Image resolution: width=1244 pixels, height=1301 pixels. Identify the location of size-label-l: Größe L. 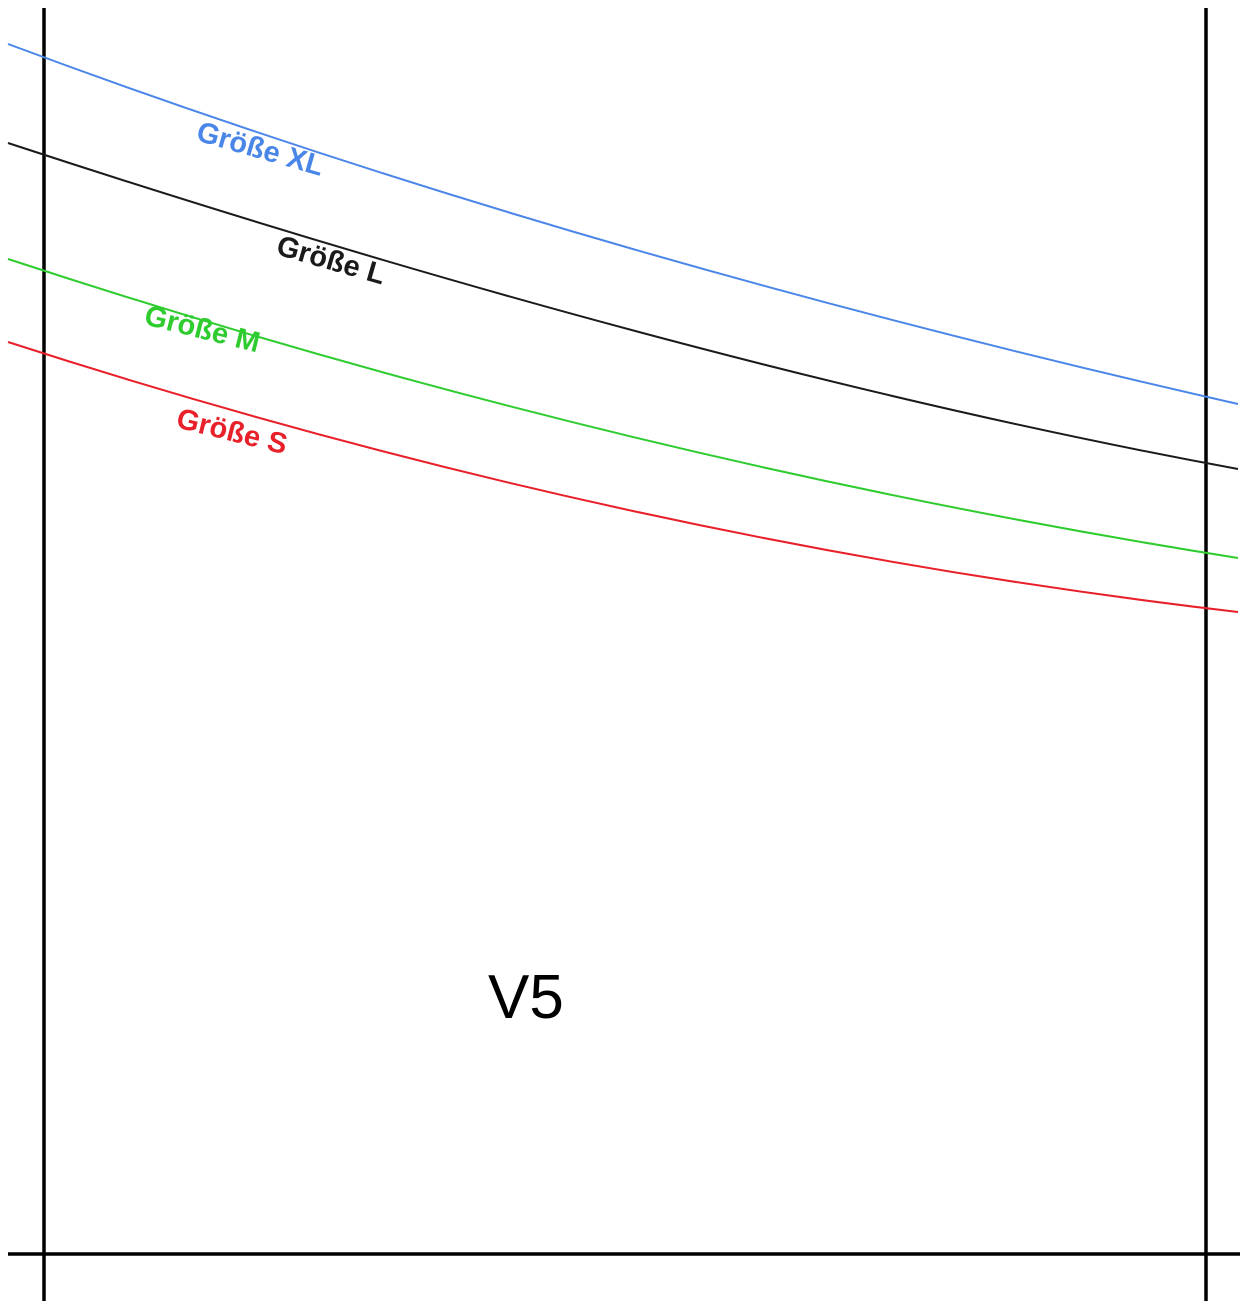
(331, 260).